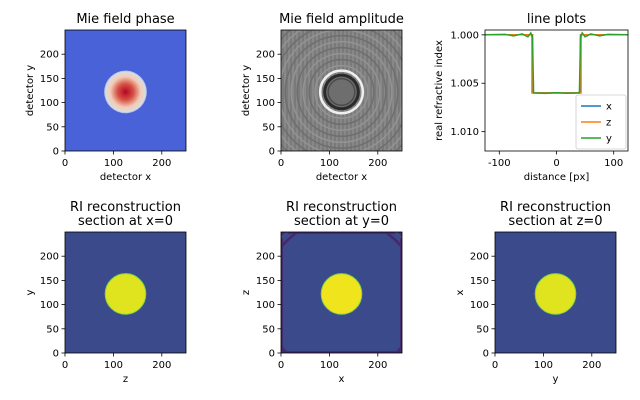 The image size is (640, 400). What do you see at coordinates (246, 292) in the screenshot?
I see `y-axis-label: z` at bounding box center [246, 292].